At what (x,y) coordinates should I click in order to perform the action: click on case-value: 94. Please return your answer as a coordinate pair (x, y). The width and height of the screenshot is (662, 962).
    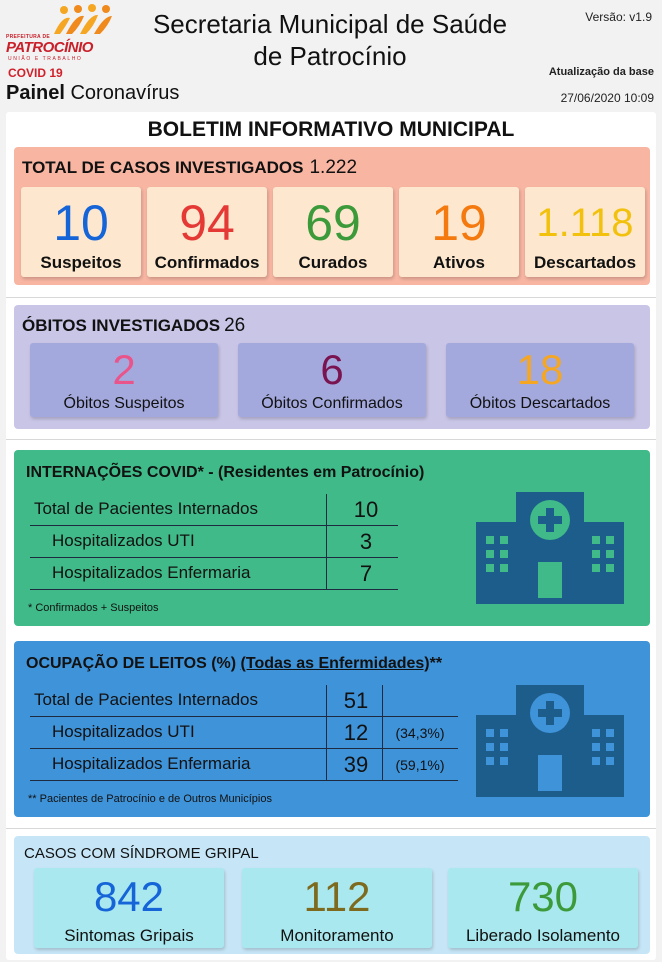
    Looking at the image, I should click on (207, 223).